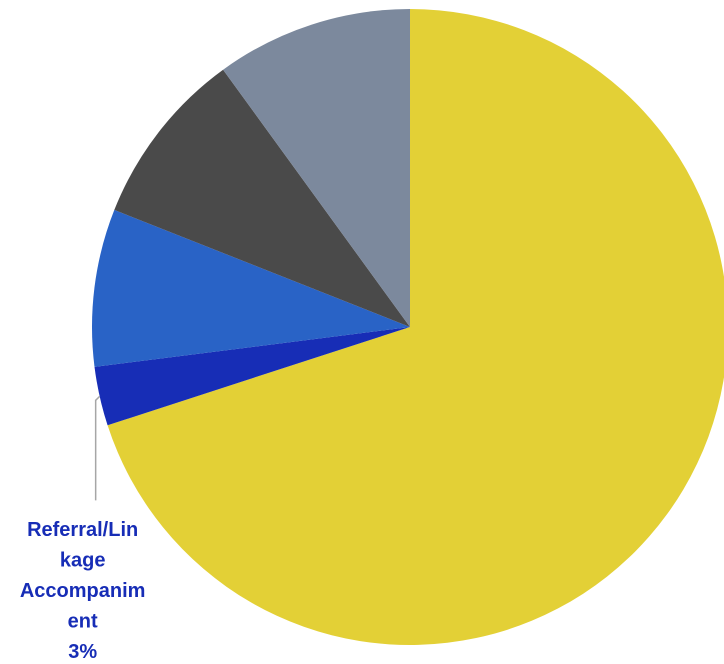  What do you see at coordinates (82, 652) in the screenshot?
I see `slice-label-line: 3%` at bounding box center [82, 652].